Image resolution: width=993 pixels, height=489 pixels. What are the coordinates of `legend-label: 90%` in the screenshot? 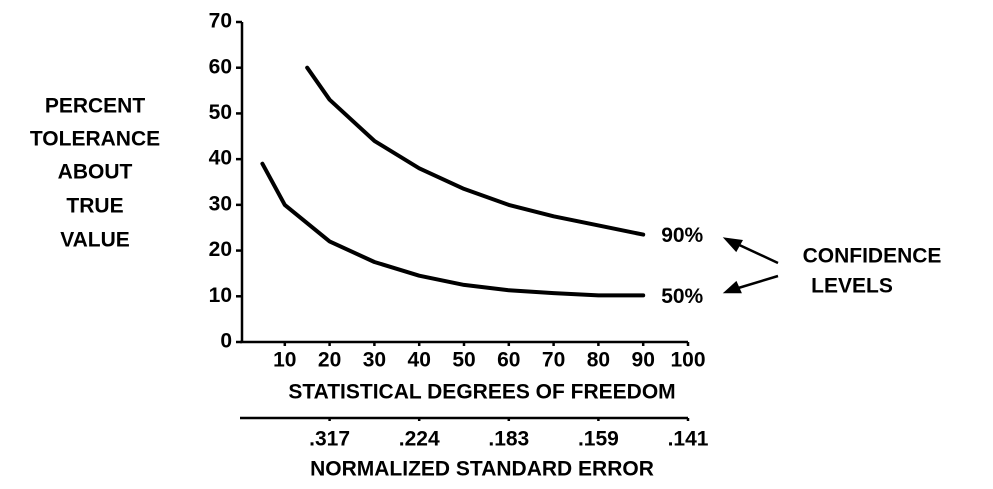 It's located at (682, 235).